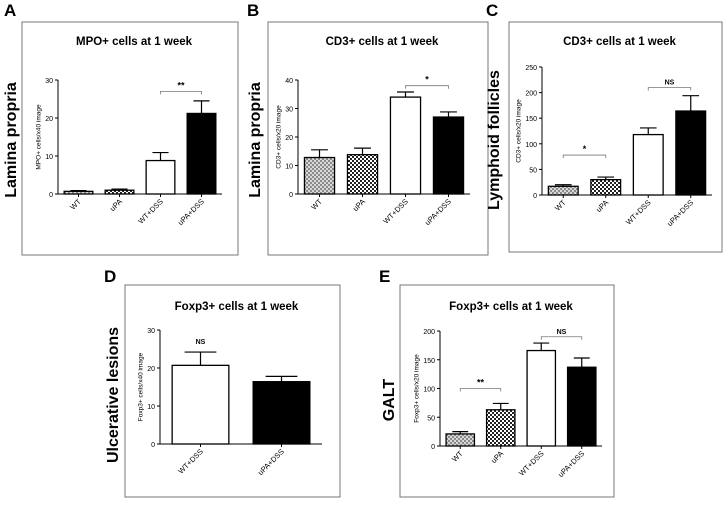  I want to click on panel-label: D, so click(110, 276).